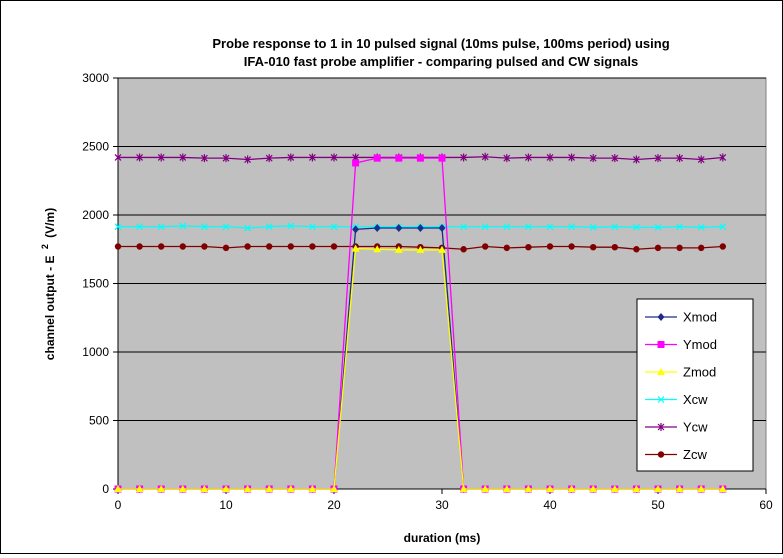 Image resolution: width=783 pixels, height=558 pixels. Describe the element at coordinates (681, 317) in the screenshot. I see `legend-item-xmod: Xmod` at that location.